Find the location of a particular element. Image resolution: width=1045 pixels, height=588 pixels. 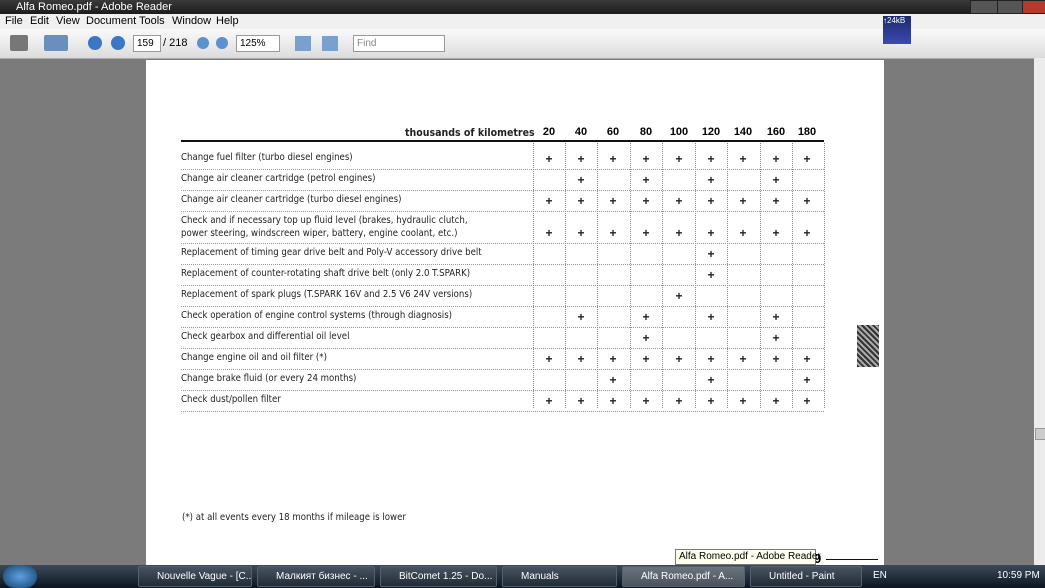

menu-bar: File Edit View Document Tools Window Help is located at coordinates (522, 21).